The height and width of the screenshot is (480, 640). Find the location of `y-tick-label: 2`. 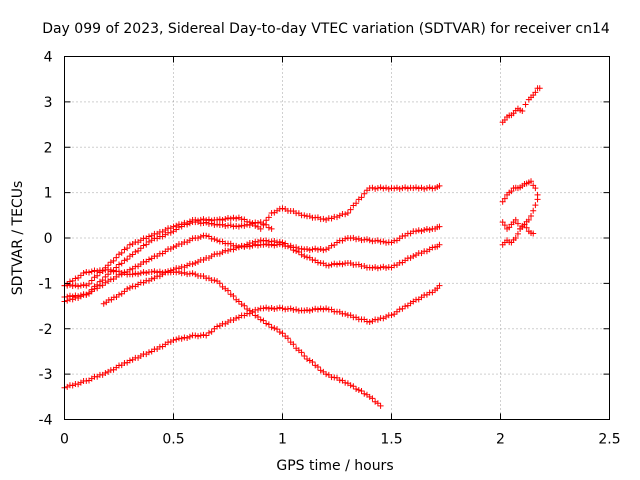

y-tick-label: 2 is located at coordinates (48, 148).